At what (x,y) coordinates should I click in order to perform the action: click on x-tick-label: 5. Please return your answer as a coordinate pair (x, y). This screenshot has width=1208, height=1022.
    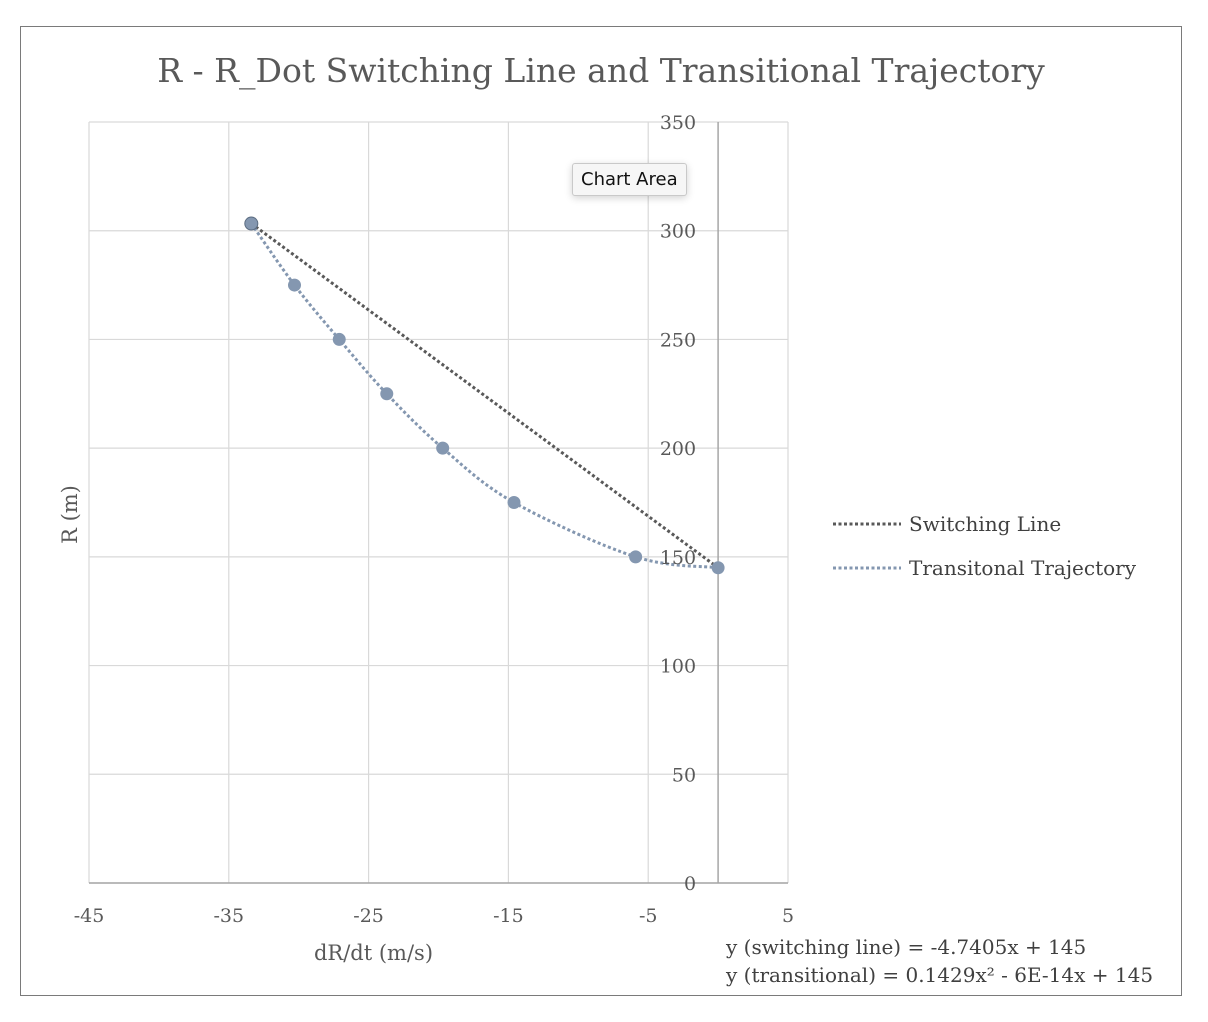
    Looking at the image, I should click on (788, 916).